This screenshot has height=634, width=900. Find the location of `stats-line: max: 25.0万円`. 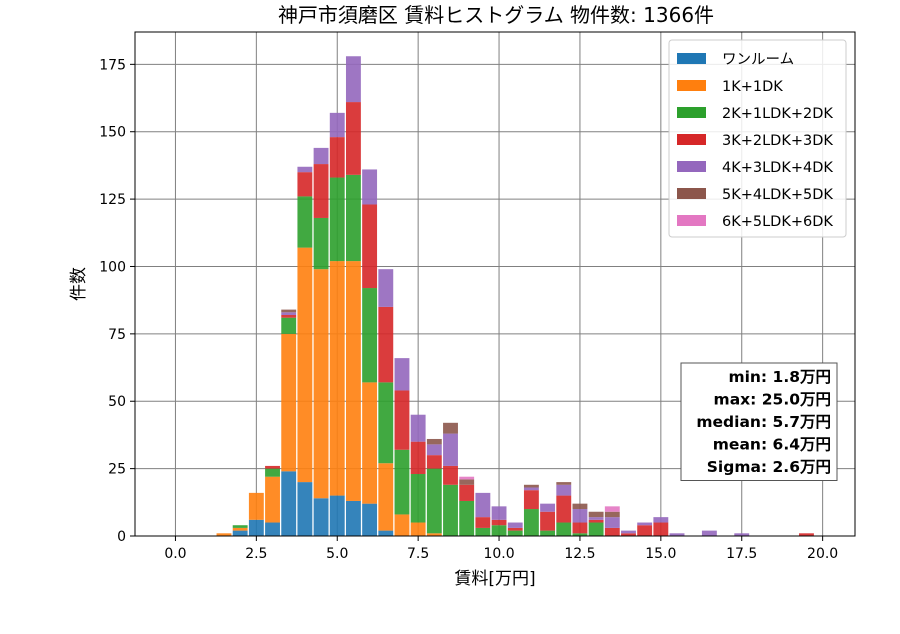

stats-line: max: 25.0万円 is located at coordinates (772, 400).